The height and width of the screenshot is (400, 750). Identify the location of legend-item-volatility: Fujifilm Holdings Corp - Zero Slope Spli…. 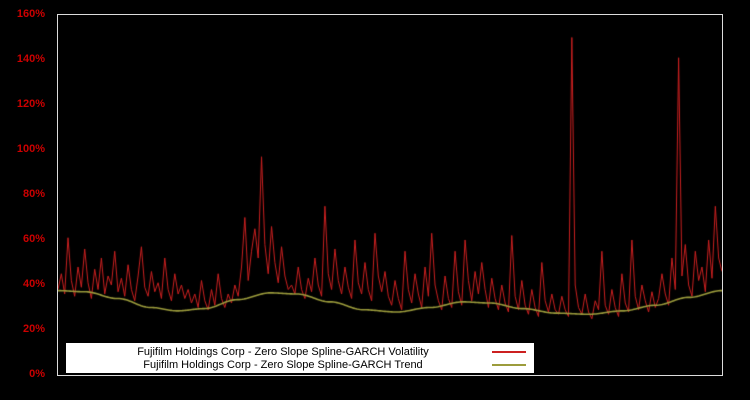
(300, 351).